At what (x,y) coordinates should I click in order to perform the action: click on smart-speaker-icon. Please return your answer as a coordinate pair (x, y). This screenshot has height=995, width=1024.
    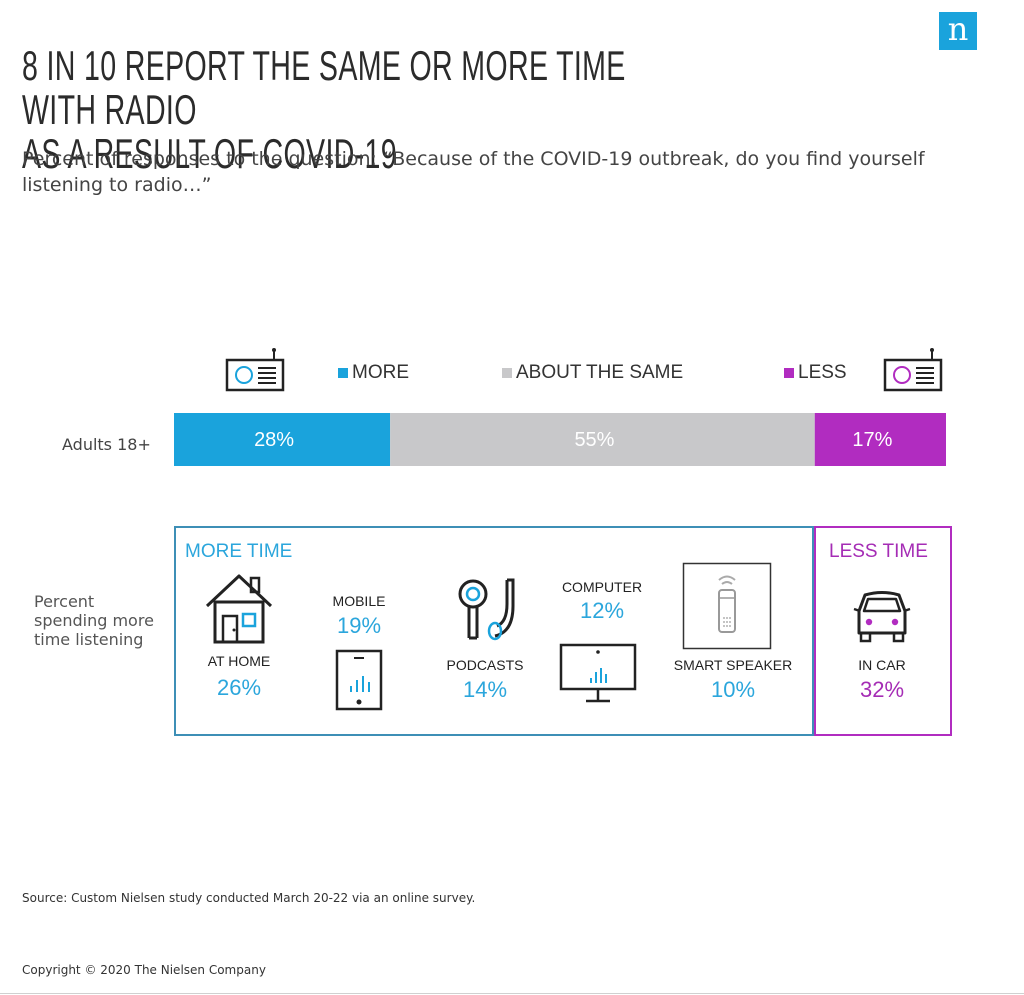
    Looking at the image, I should click on (727, 606).